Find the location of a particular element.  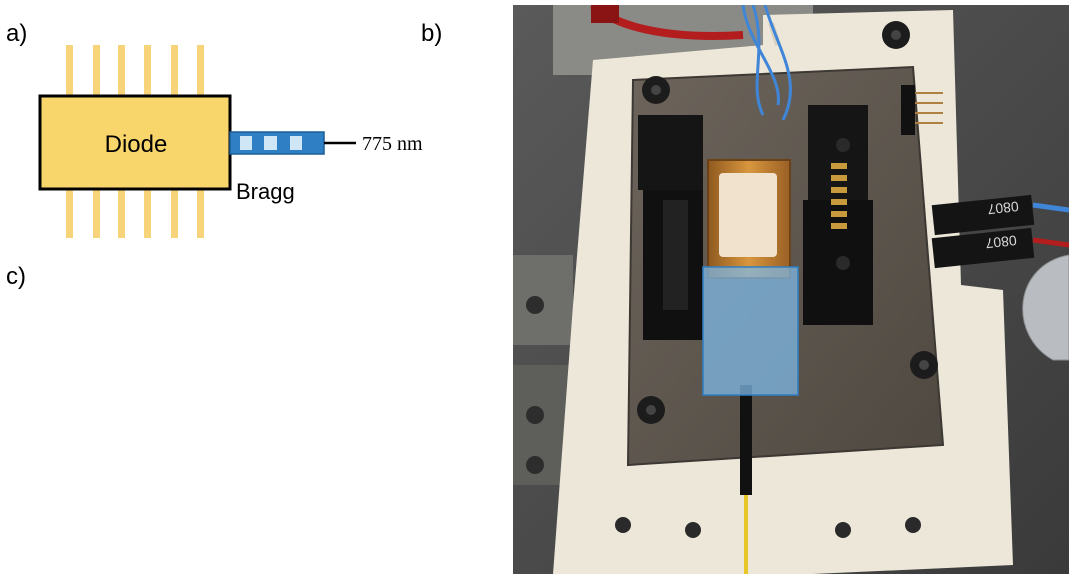

diode-label: Diode is located at coordinates (136, 144).